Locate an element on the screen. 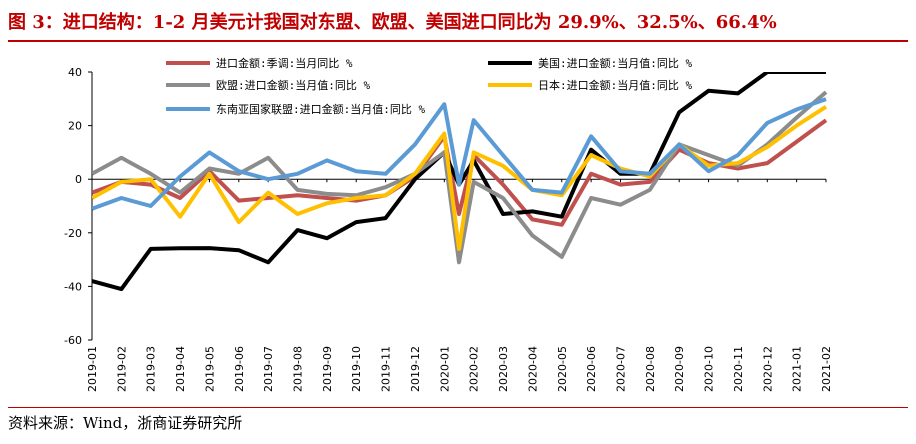 This screenshot has width=916, height=444. x-tick-label: 2020-08 is located at coordinates (650, 369).